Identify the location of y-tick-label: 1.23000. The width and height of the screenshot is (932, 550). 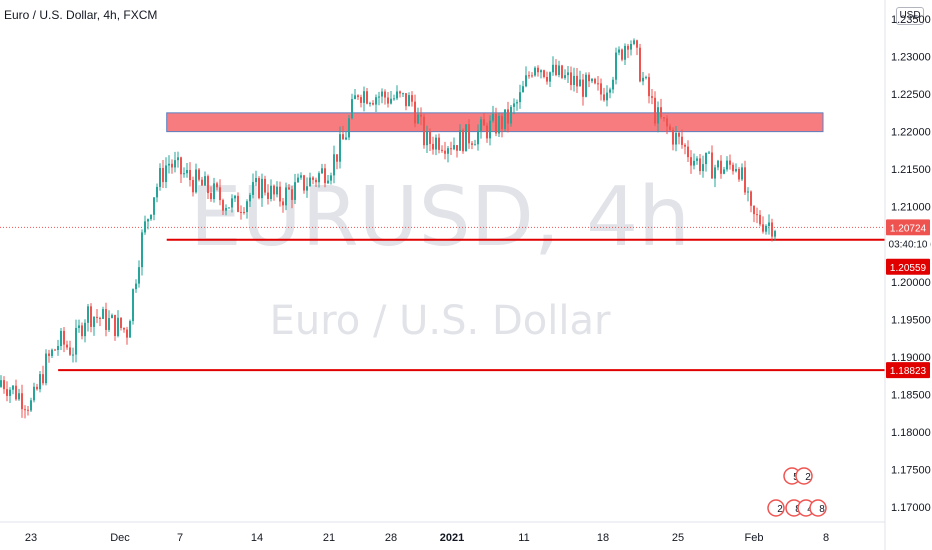
(911, 58).